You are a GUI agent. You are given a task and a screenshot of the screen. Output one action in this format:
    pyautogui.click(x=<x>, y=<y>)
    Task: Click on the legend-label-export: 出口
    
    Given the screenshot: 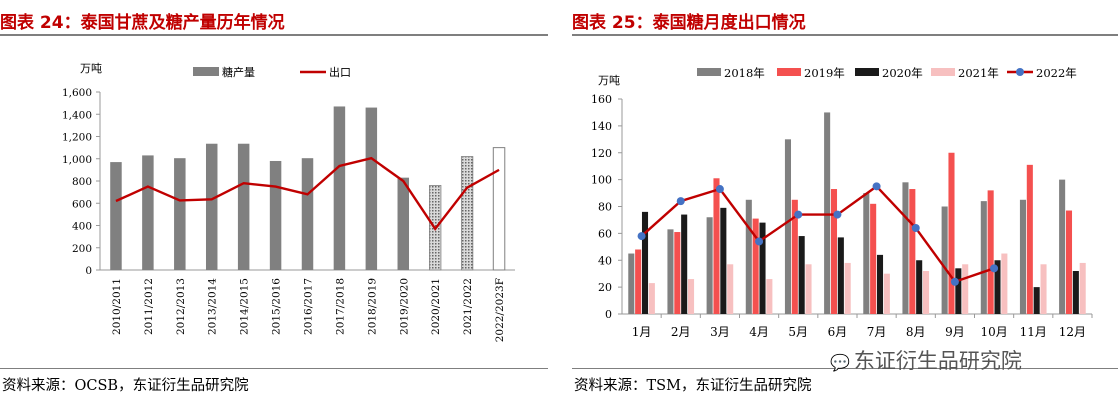 What is the action you would take?
    pyautogui.click(x=340, y=72)
    